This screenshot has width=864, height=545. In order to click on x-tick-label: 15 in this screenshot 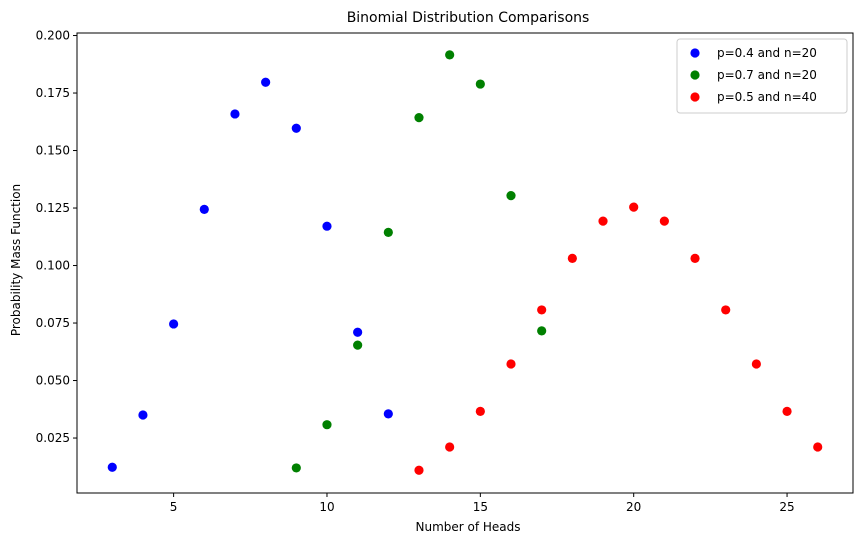, I will do `click(480, 507)`.